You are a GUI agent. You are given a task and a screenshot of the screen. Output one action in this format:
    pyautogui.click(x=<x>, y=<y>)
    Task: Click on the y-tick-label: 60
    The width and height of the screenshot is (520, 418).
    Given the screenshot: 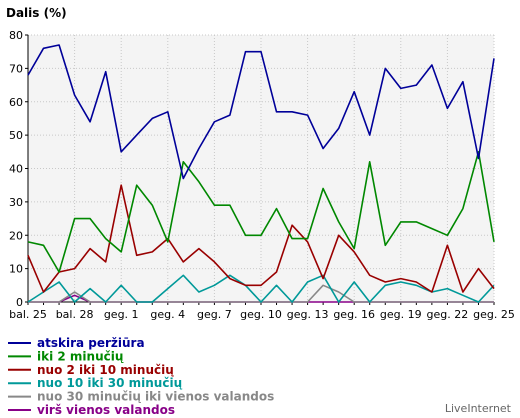 What is the action you would take?
    pyautogui.click(x=16, y=102)
    